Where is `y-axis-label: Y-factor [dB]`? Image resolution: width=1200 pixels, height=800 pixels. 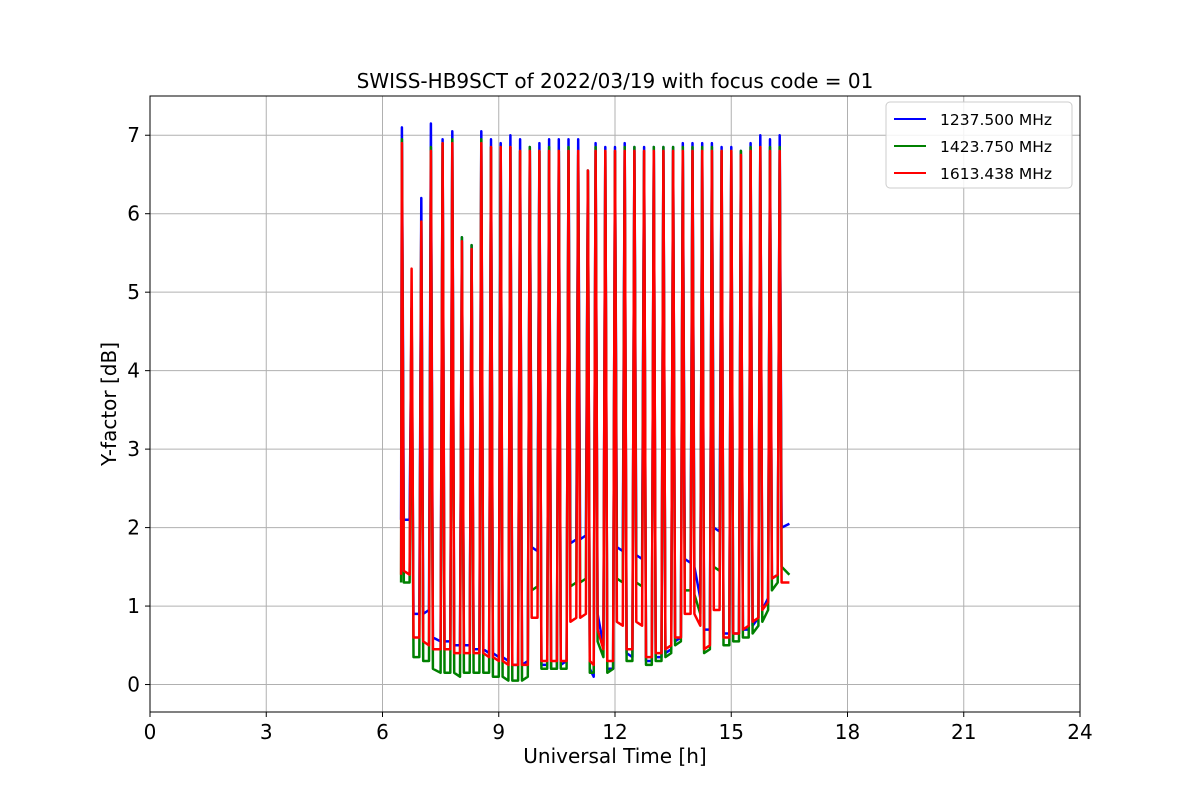 y-axis-label: Y-factor [dB] is located at coordinates (109, 404).